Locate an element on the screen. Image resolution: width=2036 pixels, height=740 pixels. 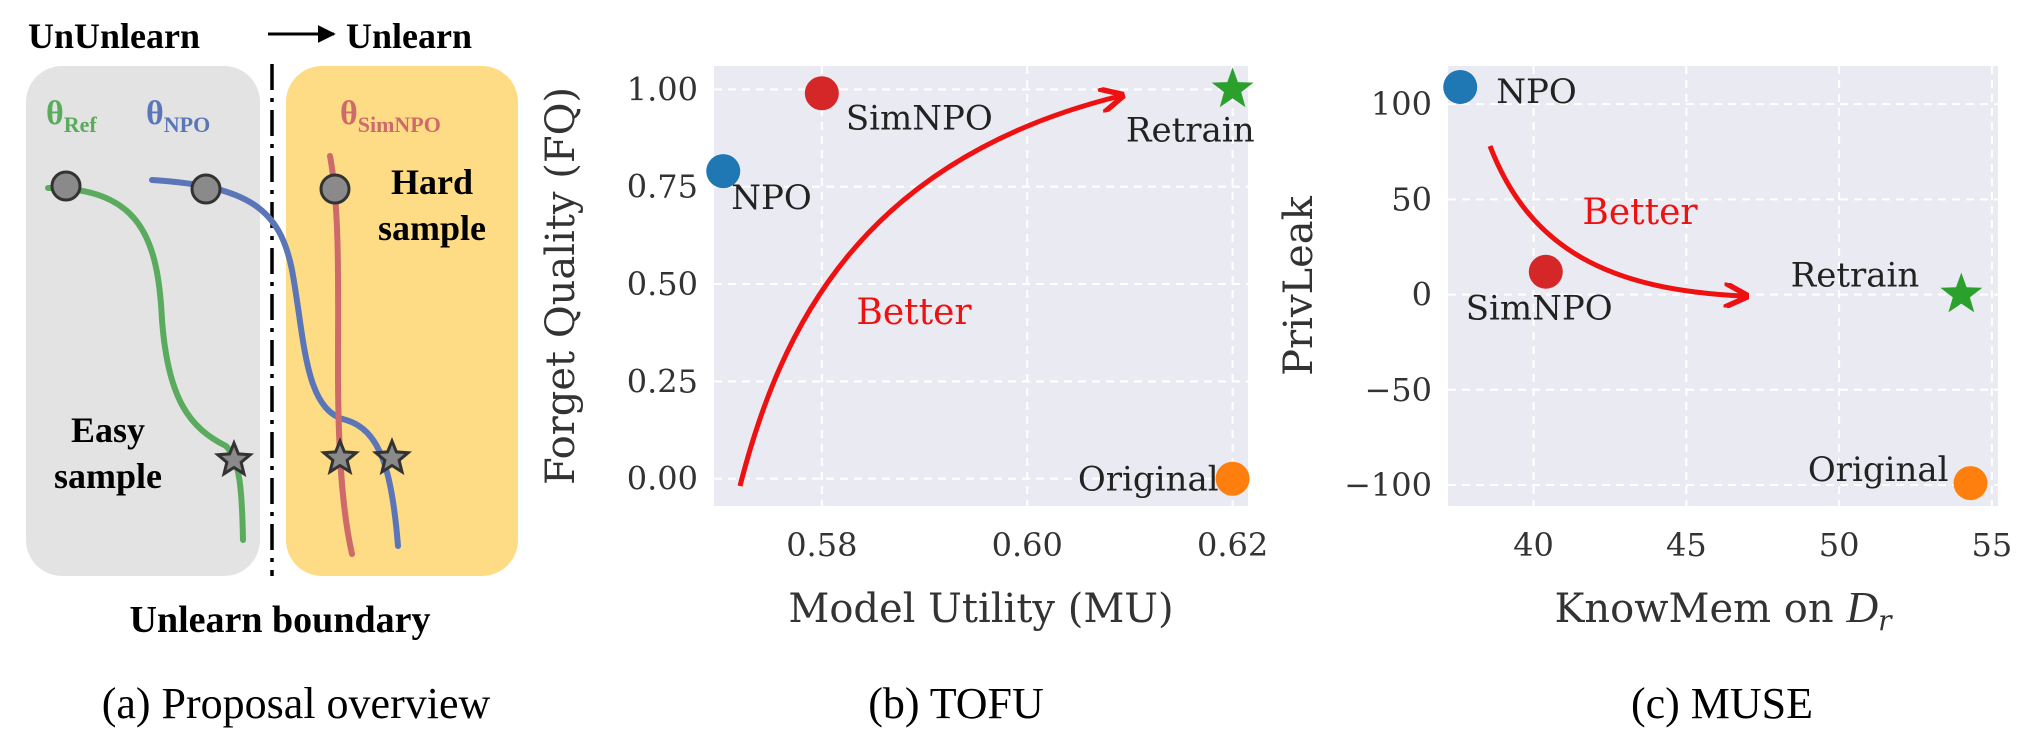
theta-simnpo-label: θSimNPO is located at coordinates (390, 116).